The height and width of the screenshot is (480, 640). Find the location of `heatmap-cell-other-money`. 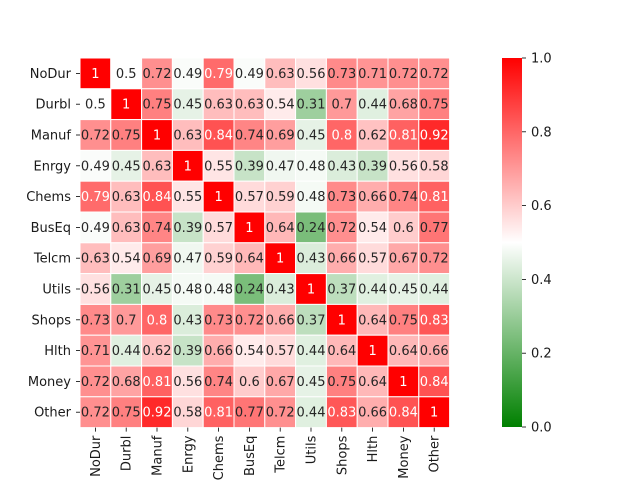

heatmap-cell-other-money is located at coordinates (403, 412).